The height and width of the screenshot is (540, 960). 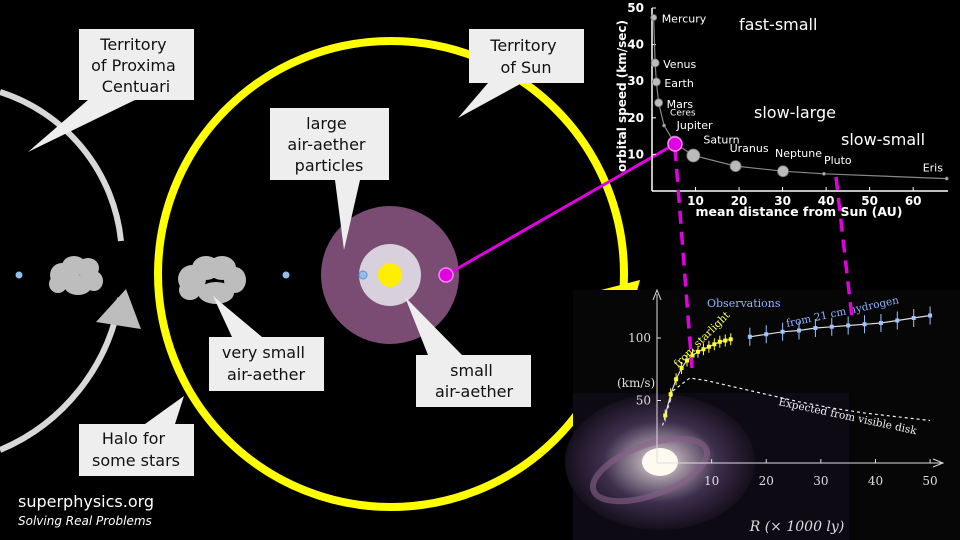 What do you see at coordinates (826, 201) in the screenshot?
I see `solar-x-tick-label: 40` at bounding box center [826, 201].